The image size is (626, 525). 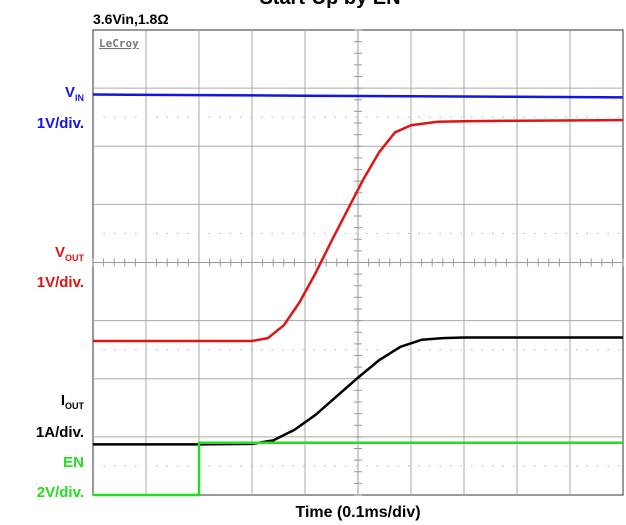 I want to click on chart-title: Start-Up by EN, so click(x=329, y=4).